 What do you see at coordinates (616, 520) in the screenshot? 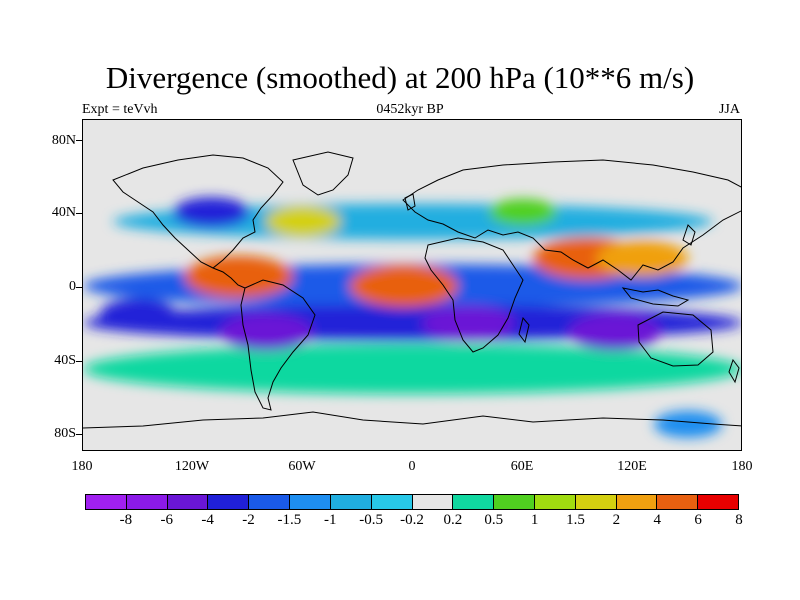
I see `colorbar-label: 2` at bounding box center [616, 520].